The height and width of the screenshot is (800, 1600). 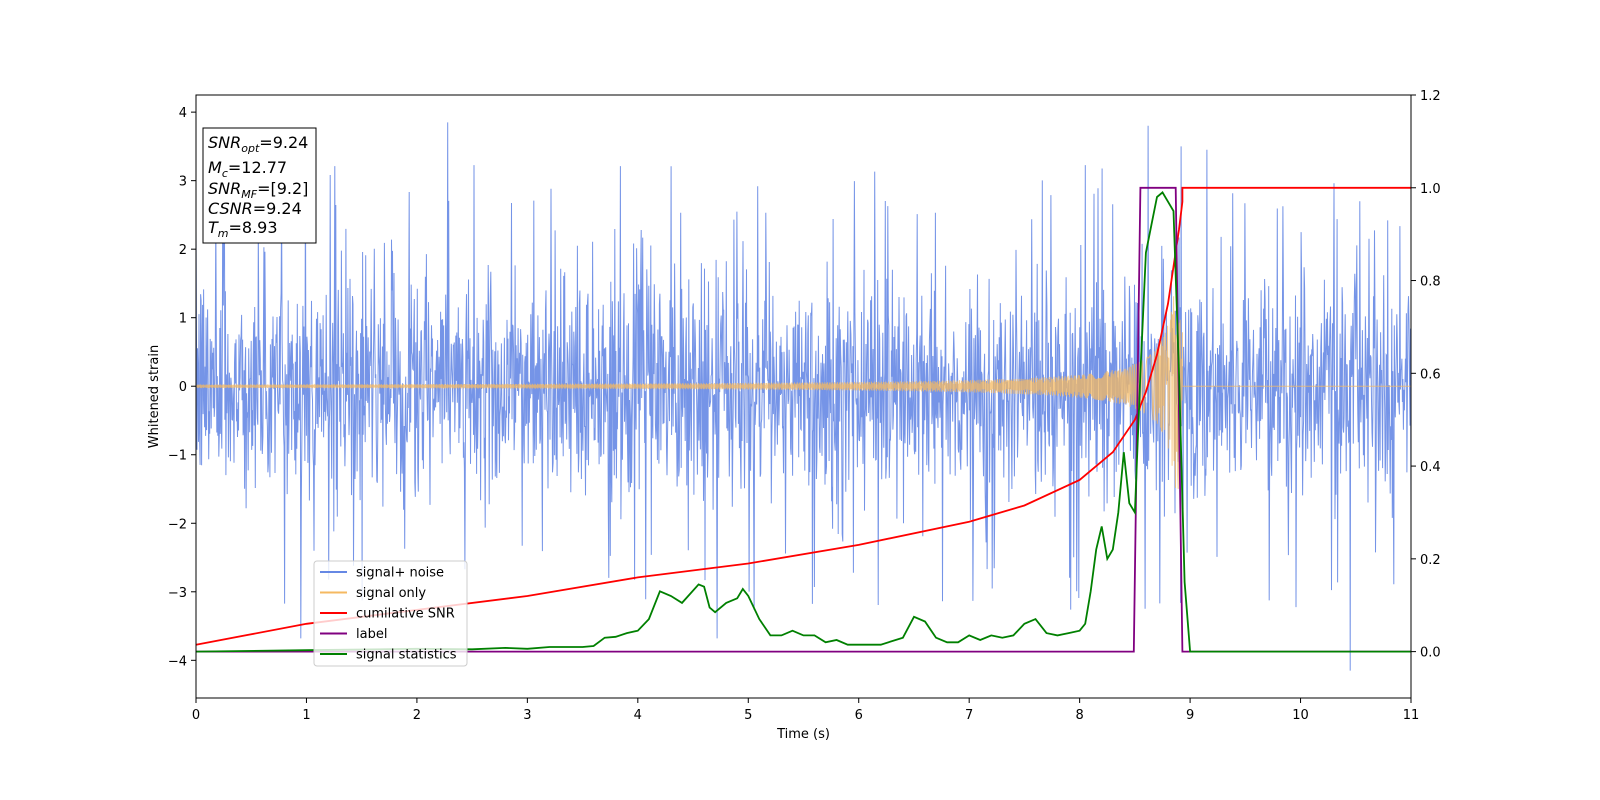 What do you see at coordinates (406, 655) in the screenshot?
I see `legend-label: signal statistics` at bounding box center [406, 655].